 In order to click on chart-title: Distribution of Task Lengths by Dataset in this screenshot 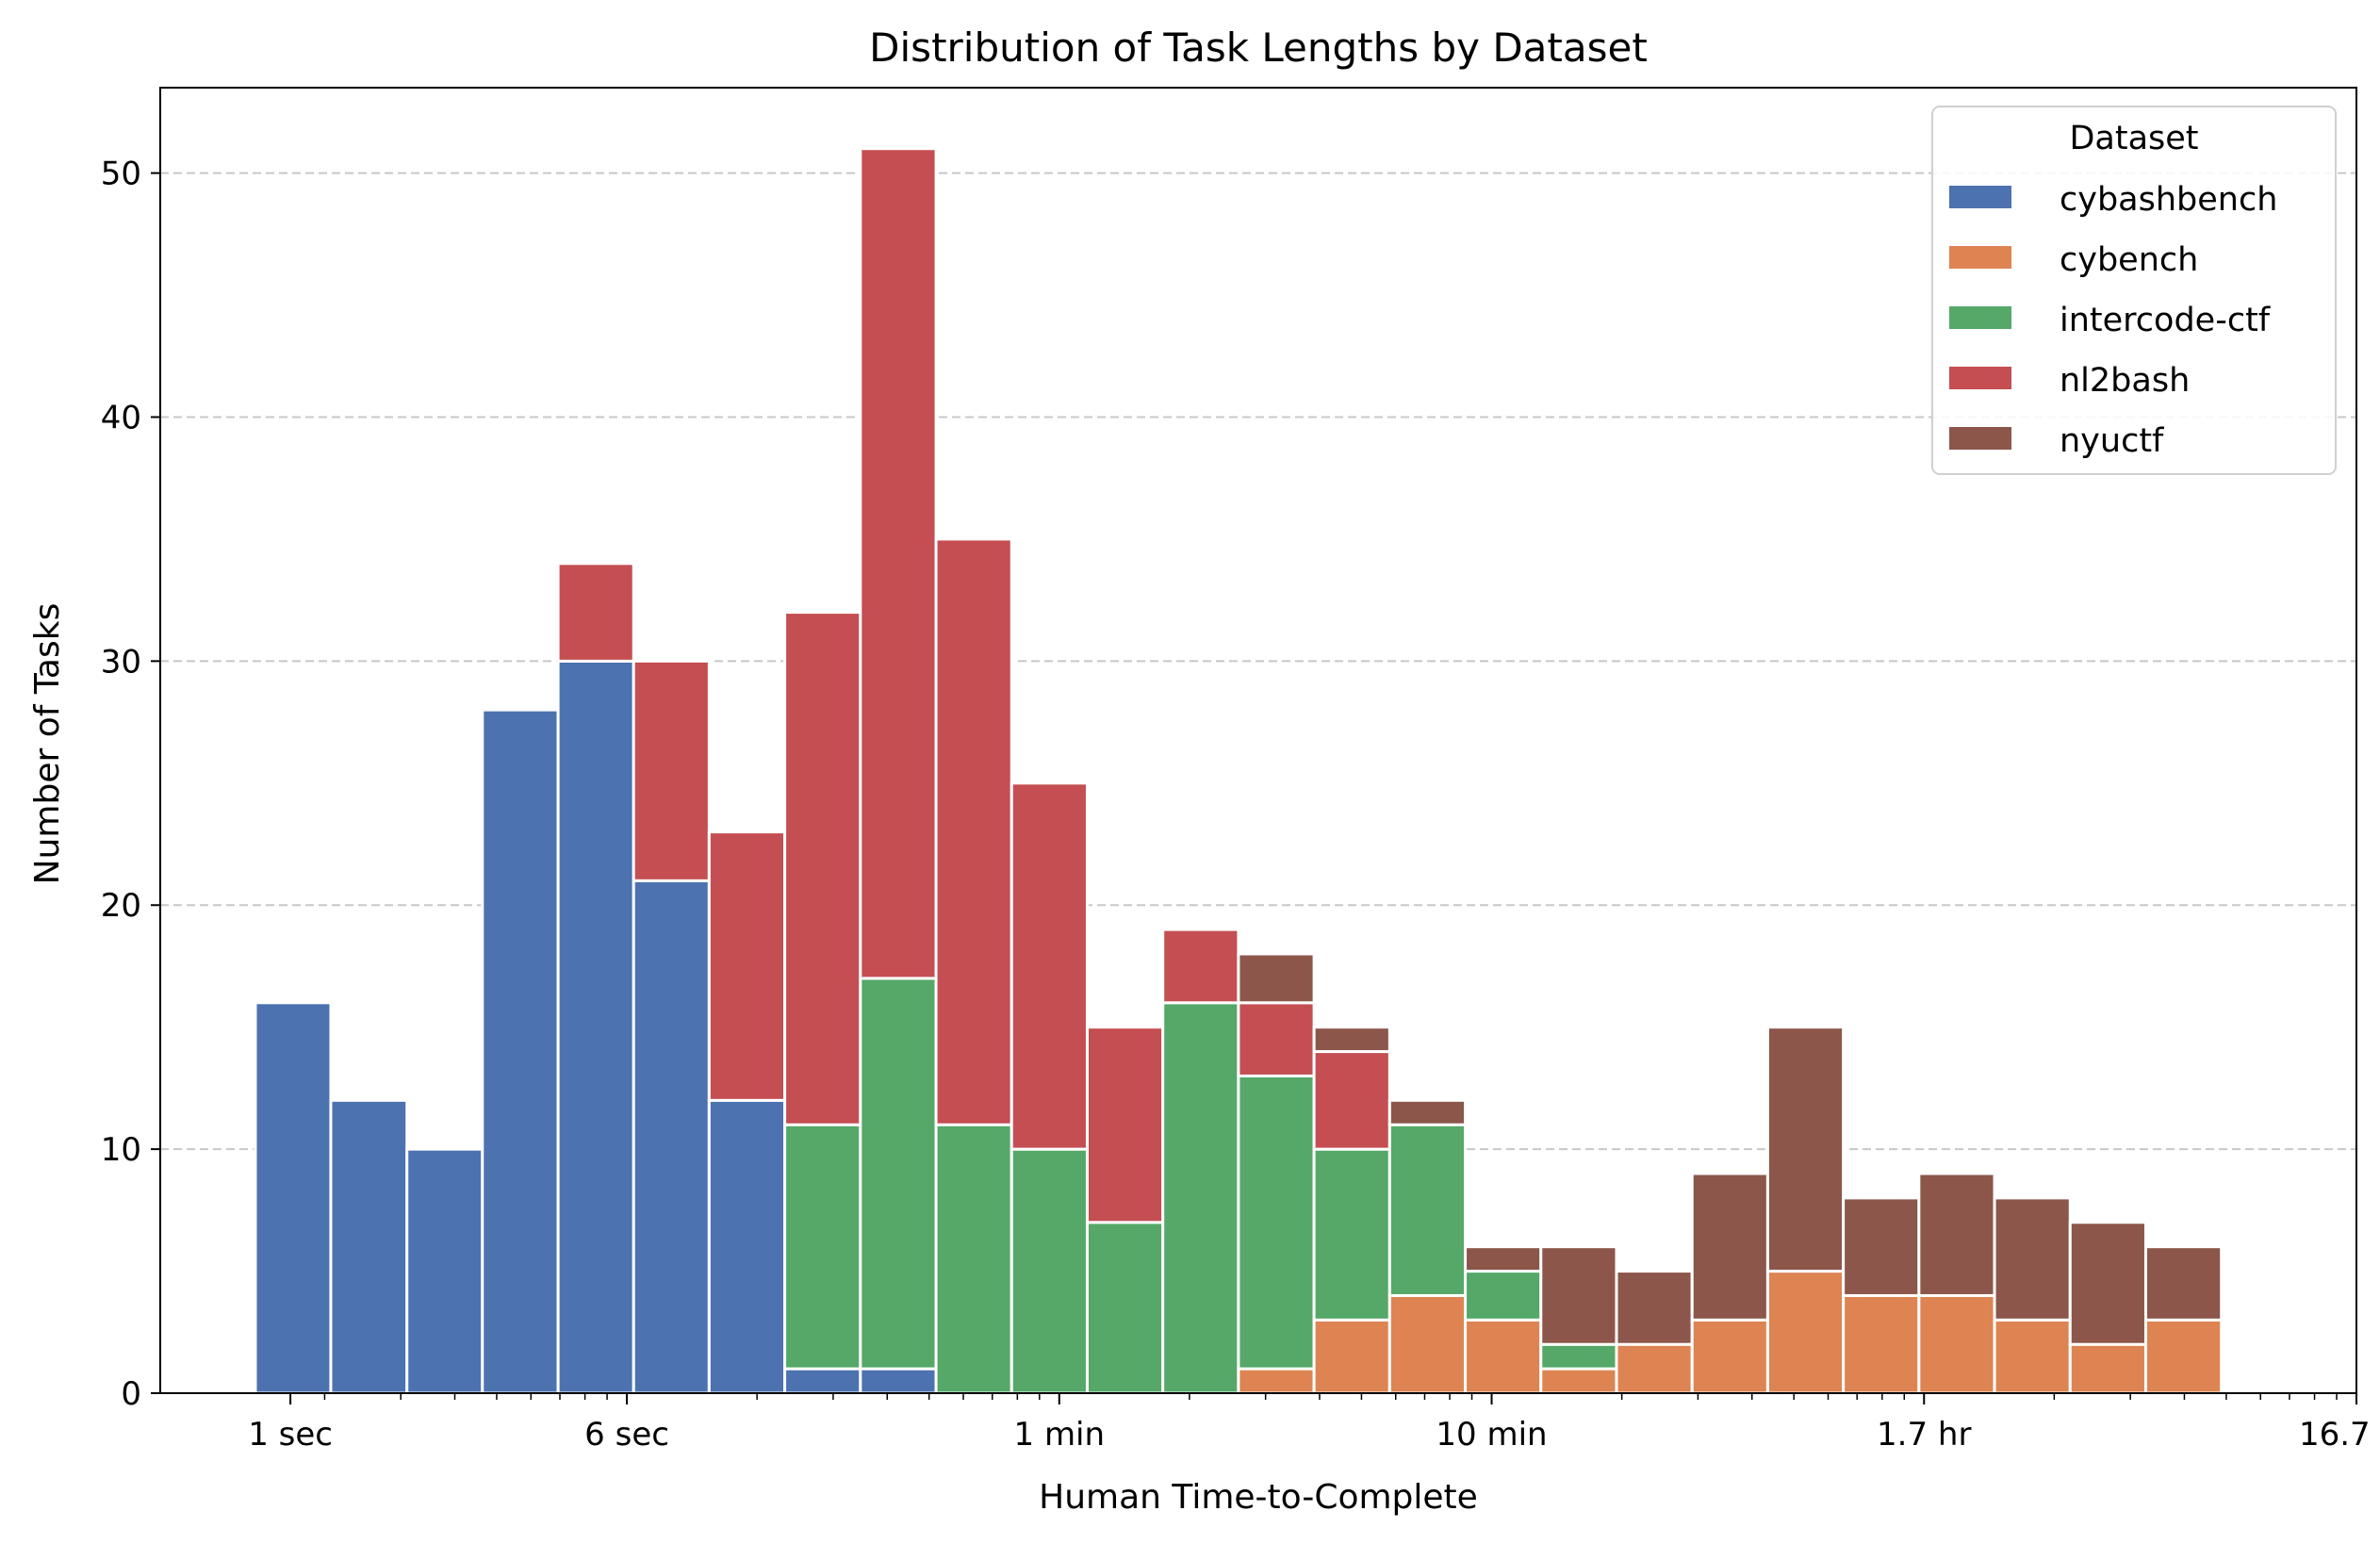, I will do `click(1258, 48)`.